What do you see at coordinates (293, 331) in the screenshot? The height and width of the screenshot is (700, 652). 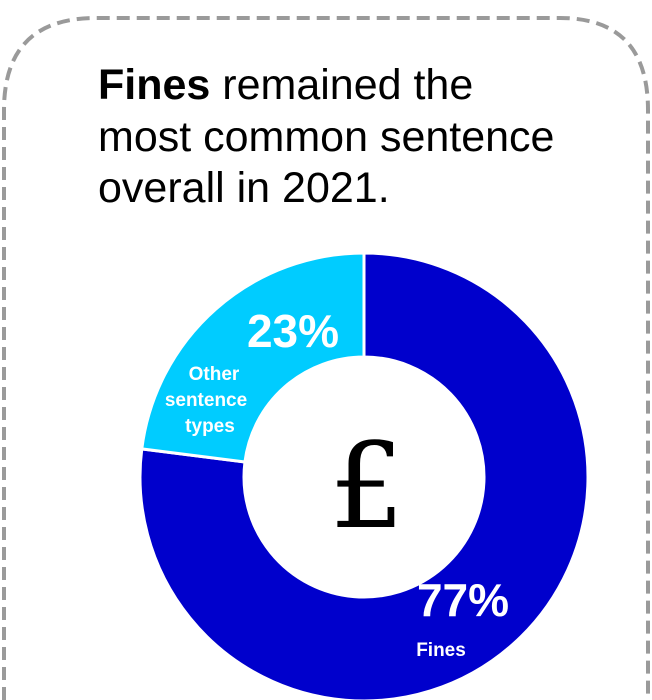 I see `other-percent-label: 23%` at bounding box center [293, 331].